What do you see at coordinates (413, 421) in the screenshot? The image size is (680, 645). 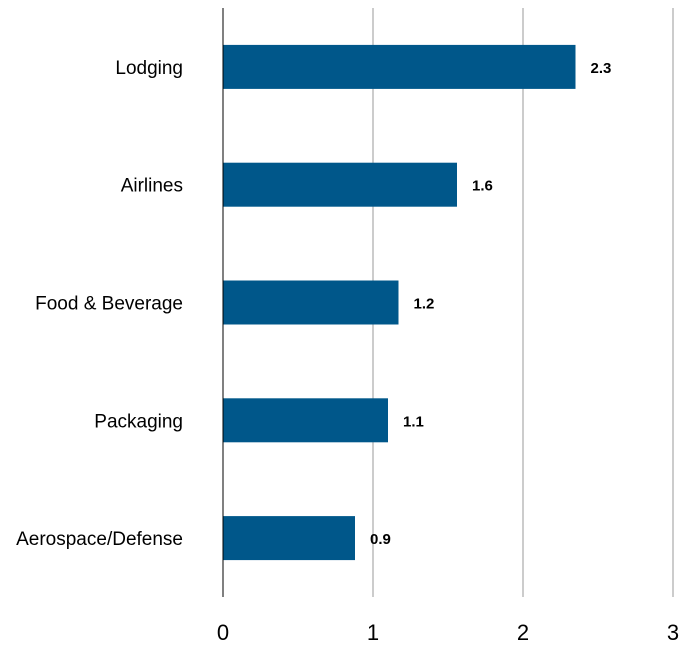 I see `data-label: 1.1` at bounding box center [413, 421].